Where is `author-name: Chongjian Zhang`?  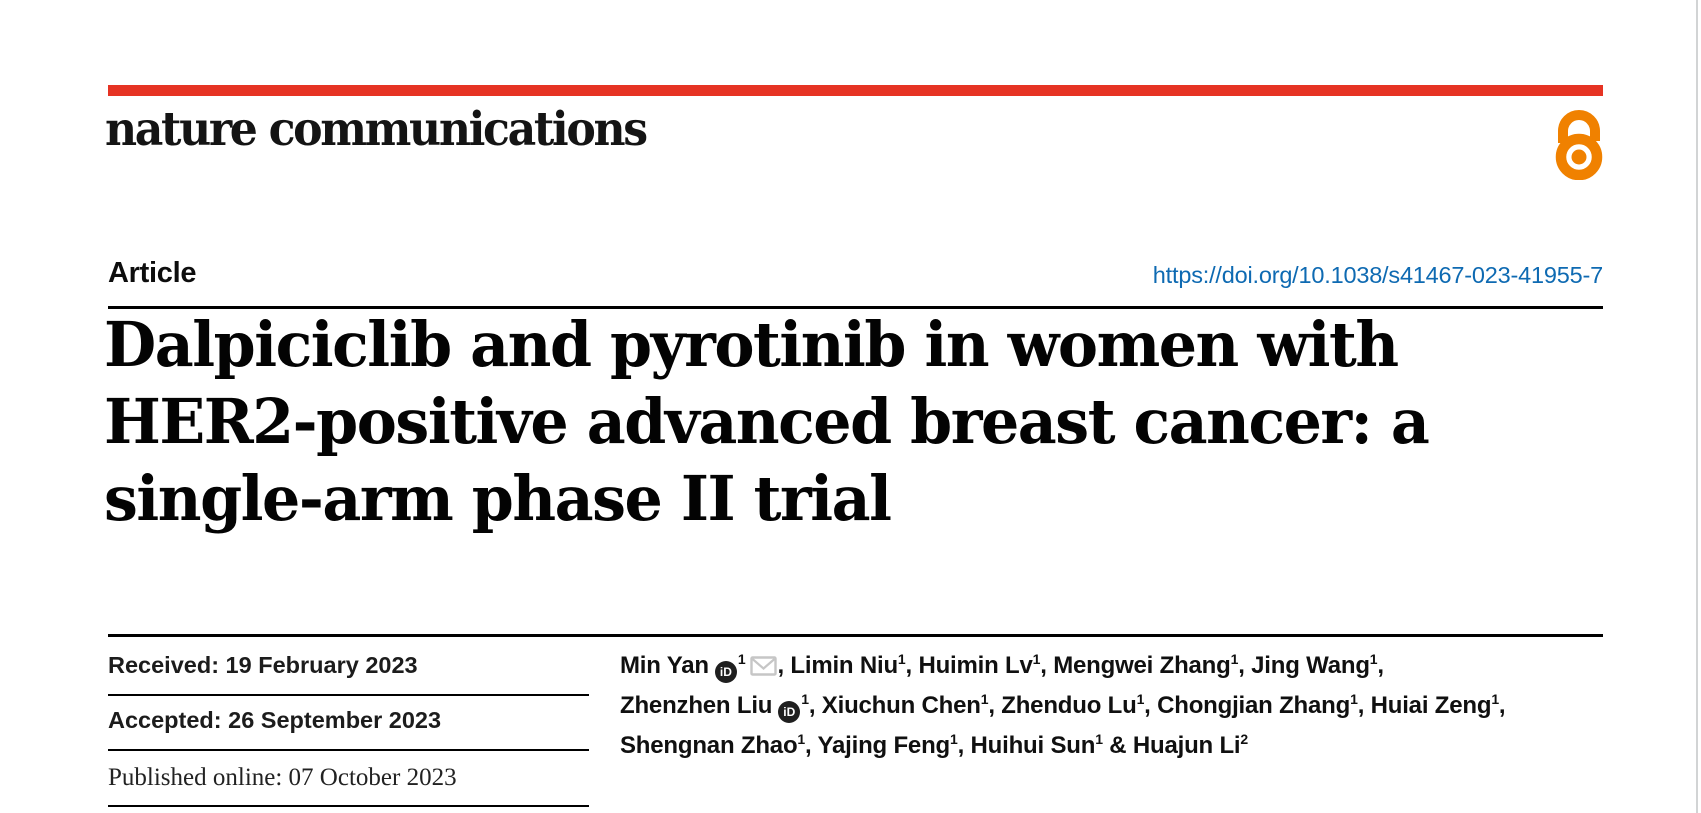 author-name: Chongjian Zhang is located at coordinates (1254, 705).